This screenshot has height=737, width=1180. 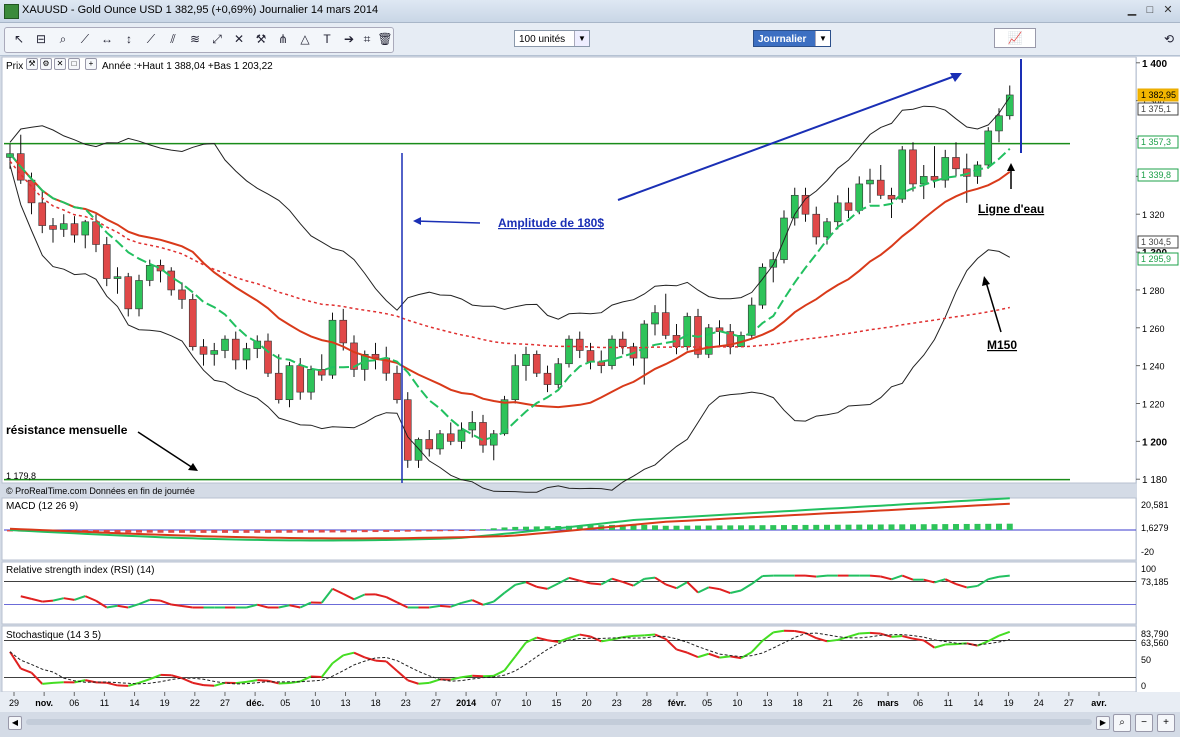 I want to click on zoom-out-icon: −, so click(x=1144, y=723).